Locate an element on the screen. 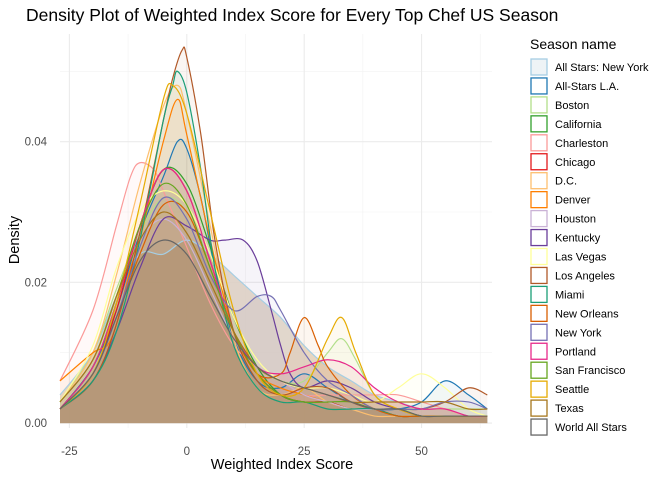 The width and height of the screenshot is (672, 480). legend-label: Texas is located at coordinates (569, 409).